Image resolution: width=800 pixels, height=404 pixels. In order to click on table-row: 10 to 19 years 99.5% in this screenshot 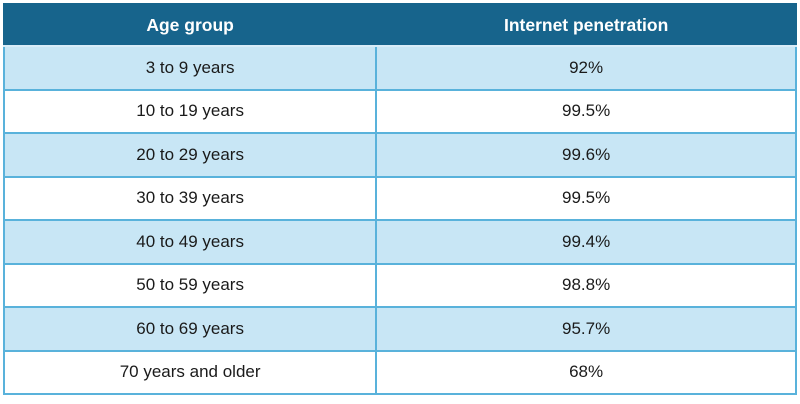, I will do `click(399, 111)`.